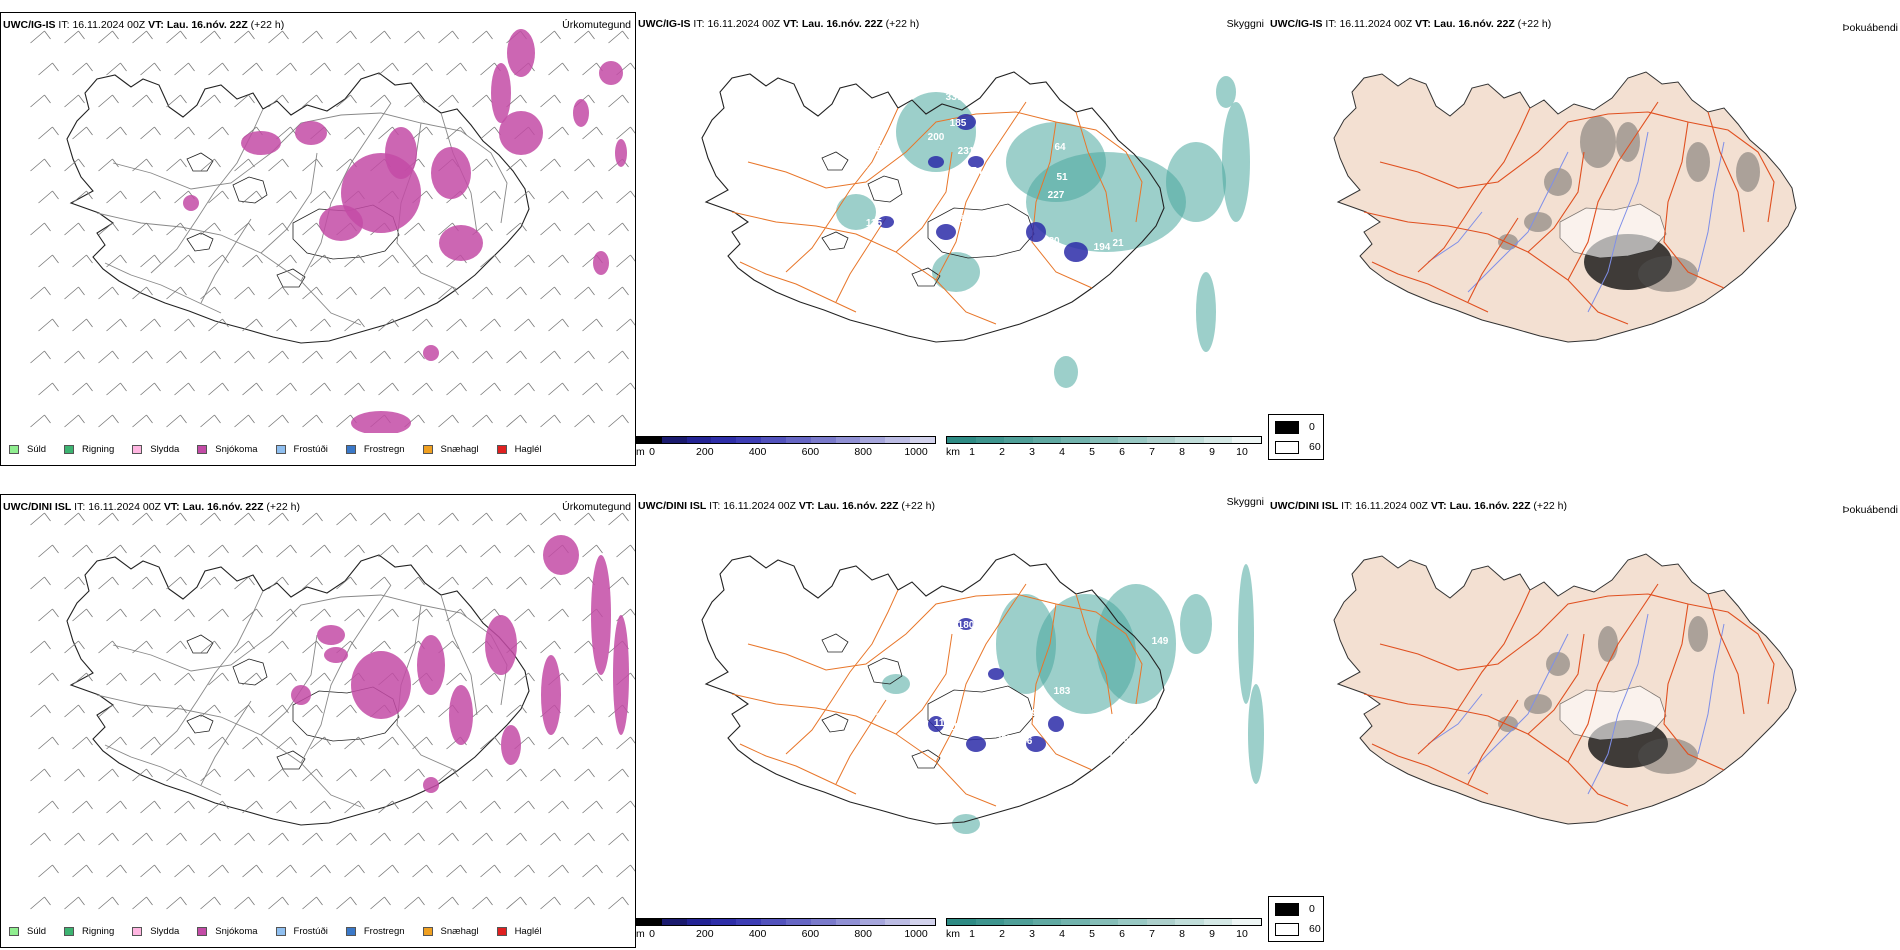 This screenshot has width=1900, height=950. What do you see at coordinates (958, 123) in the screenshot?
I see `ceiling-label: 185` at bounding box center [958, 123].